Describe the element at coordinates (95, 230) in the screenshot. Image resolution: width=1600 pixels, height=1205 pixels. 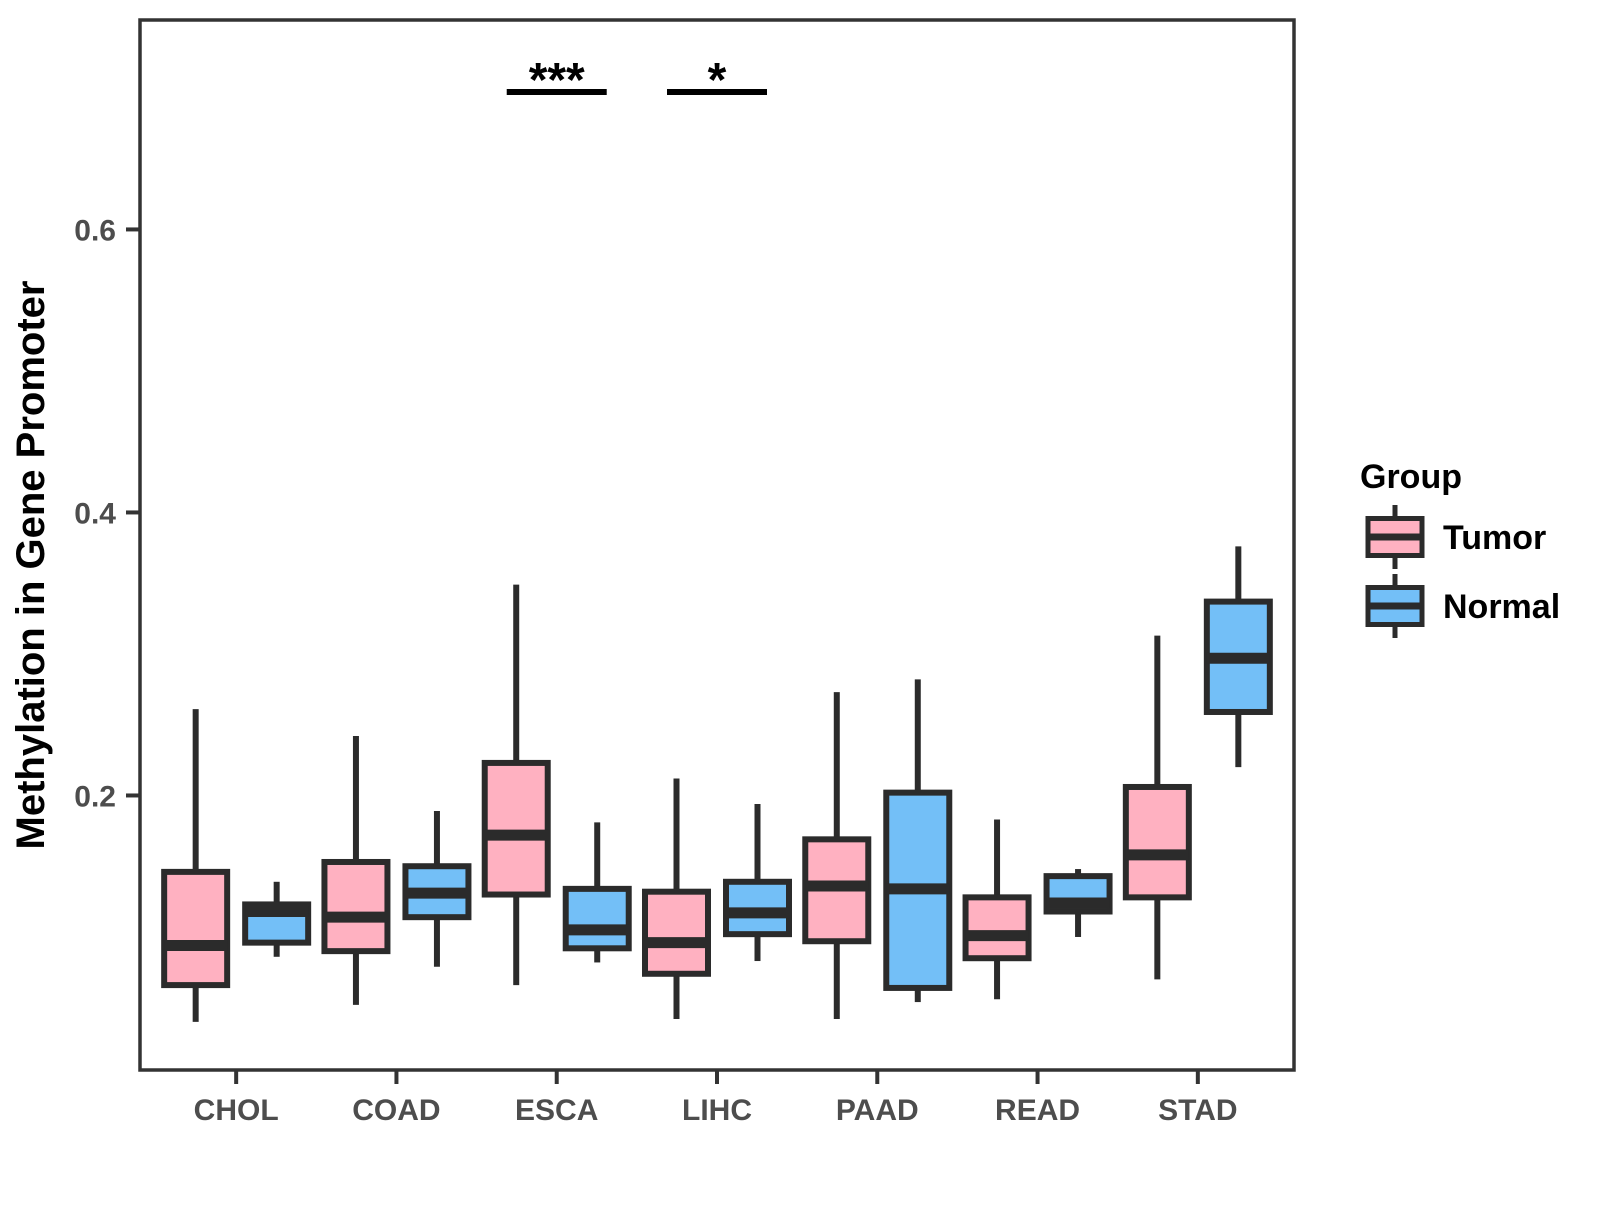
I see `y-tick-label: 0.6` at that location.